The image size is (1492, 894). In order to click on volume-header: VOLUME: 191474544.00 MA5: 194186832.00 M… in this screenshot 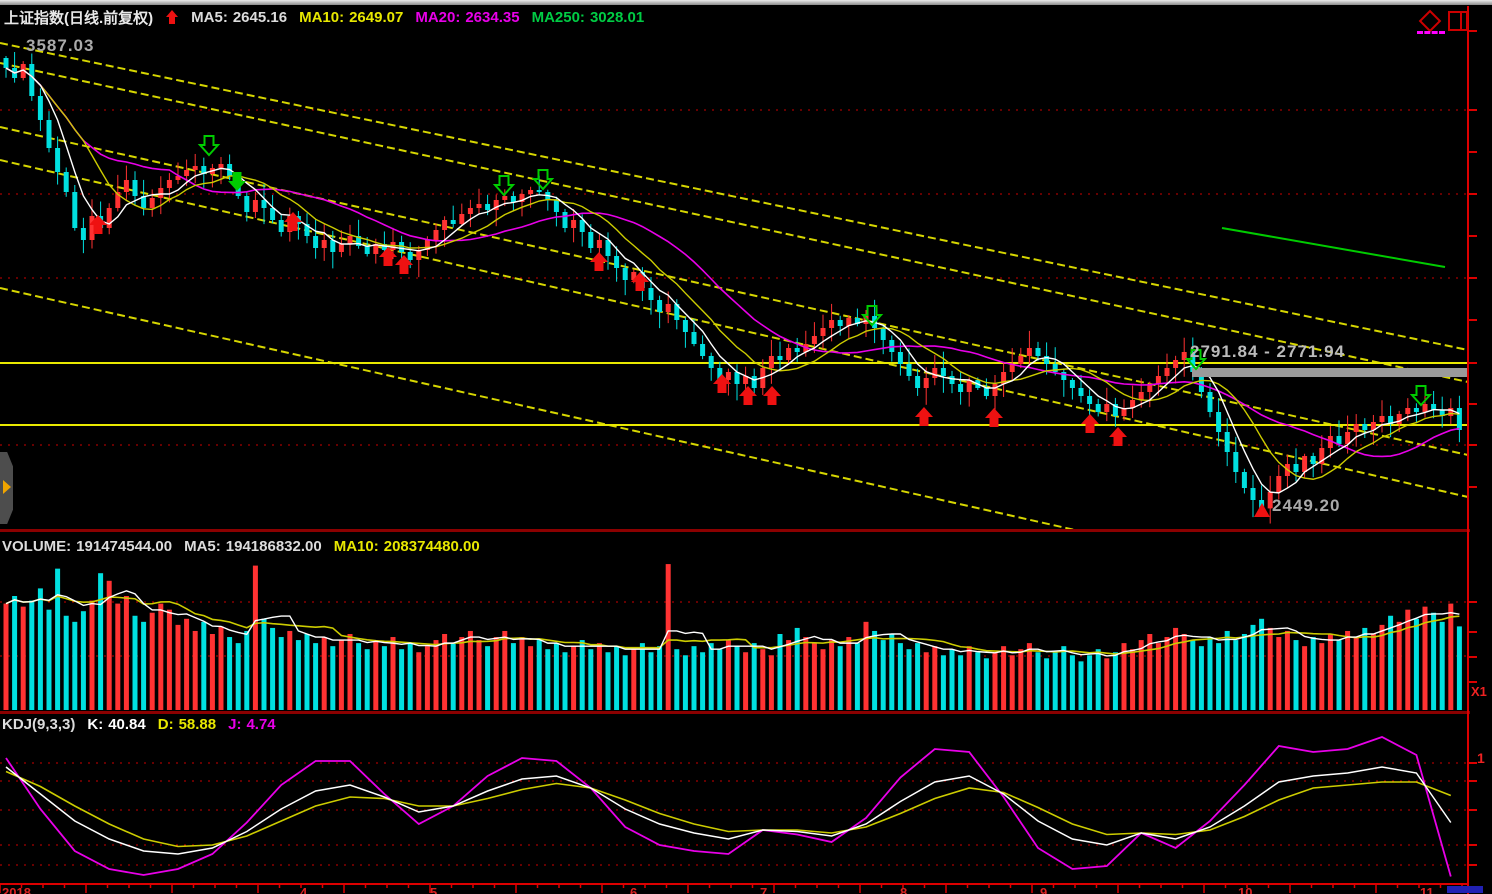, I will do `click(241, 546)`.